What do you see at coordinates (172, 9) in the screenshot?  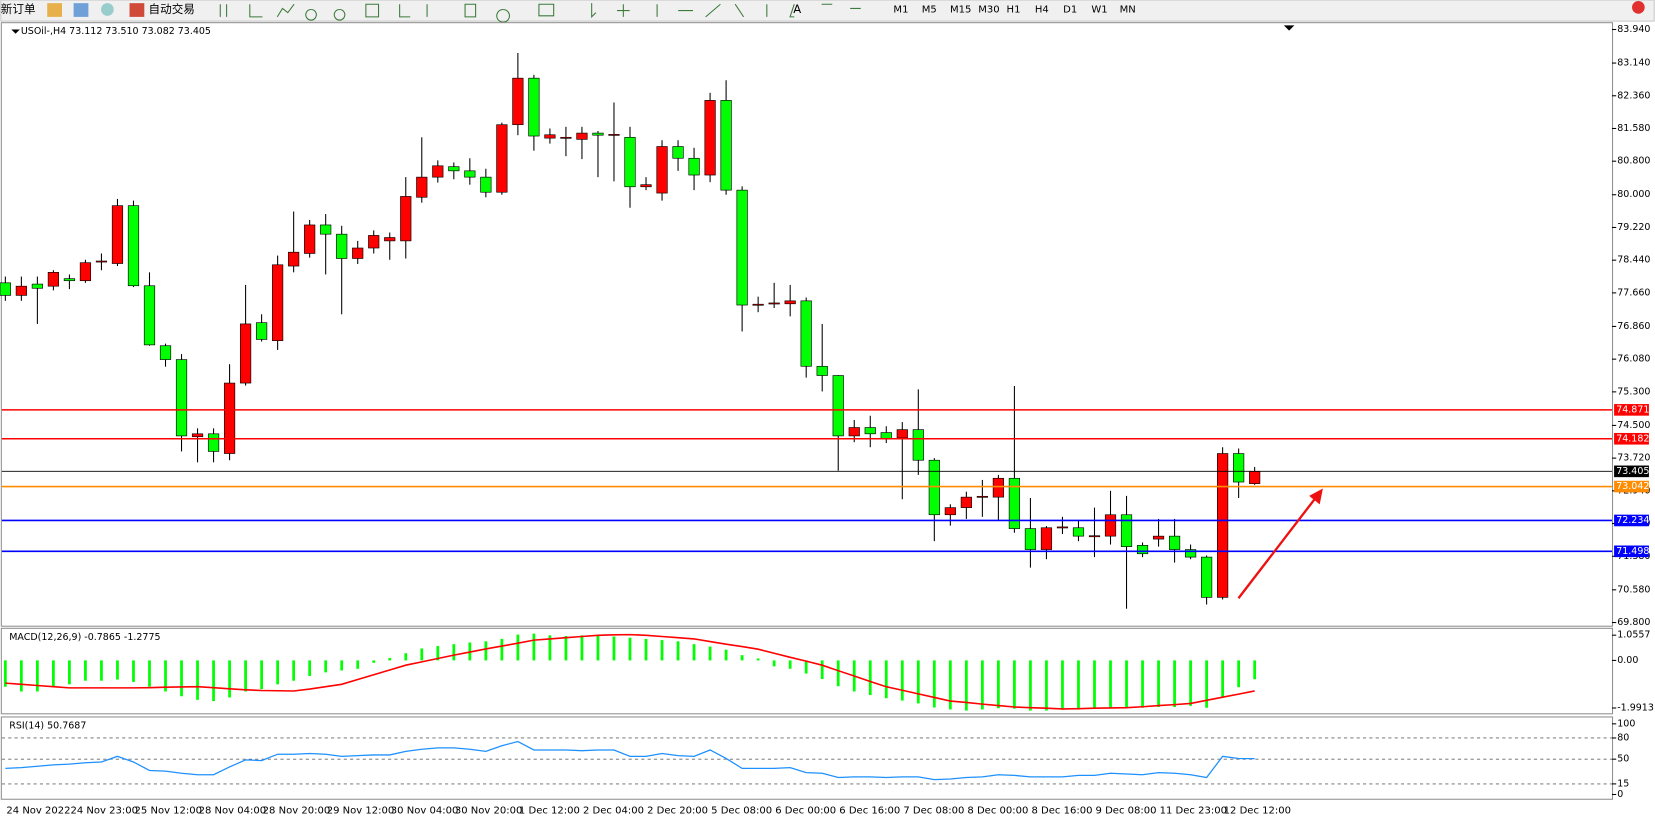 I see `auto-trade-button: 自动交易` at bounding box center [172, 9].